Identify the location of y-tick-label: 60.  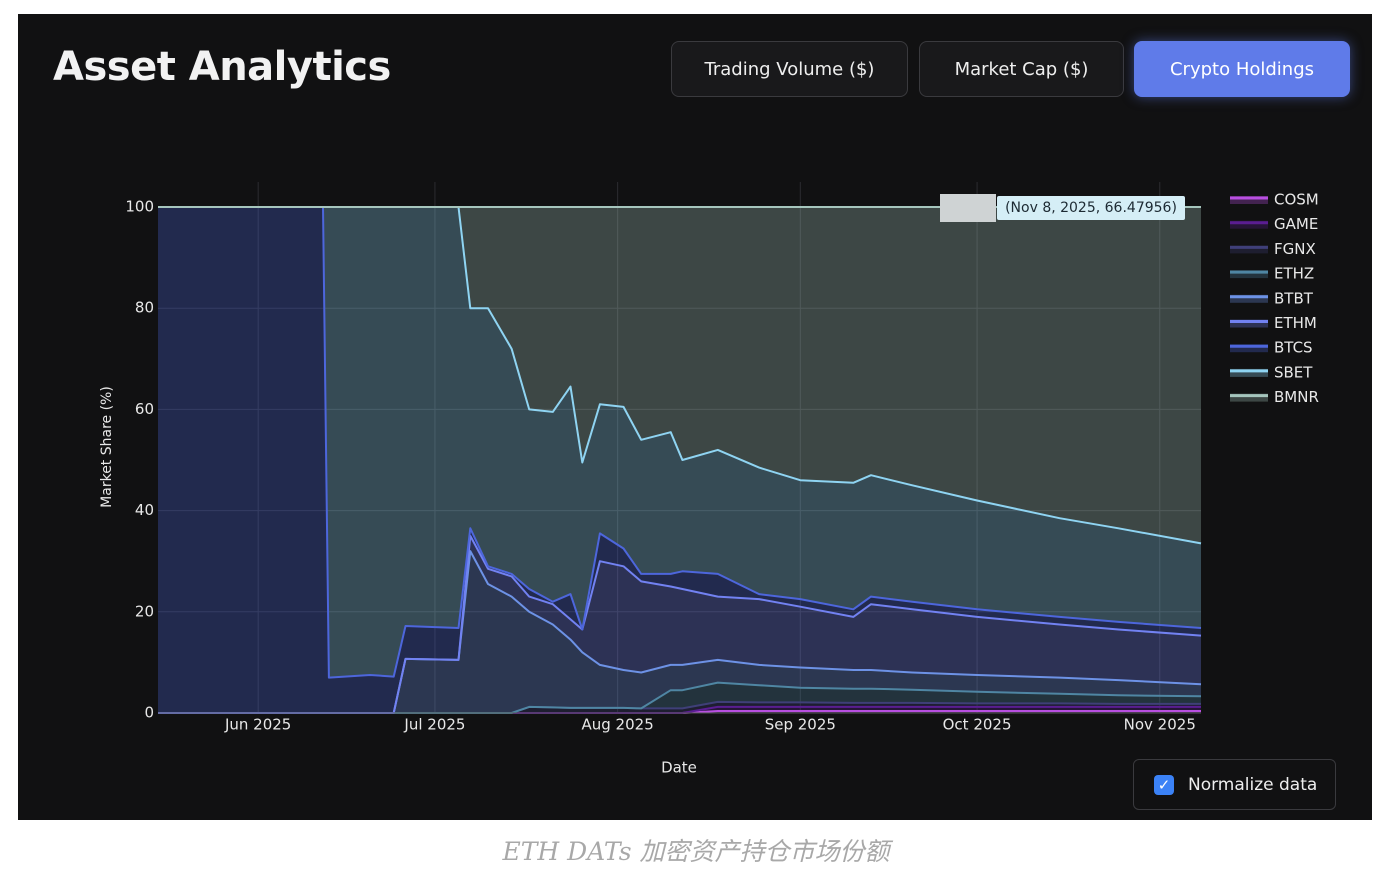
(144, 409).